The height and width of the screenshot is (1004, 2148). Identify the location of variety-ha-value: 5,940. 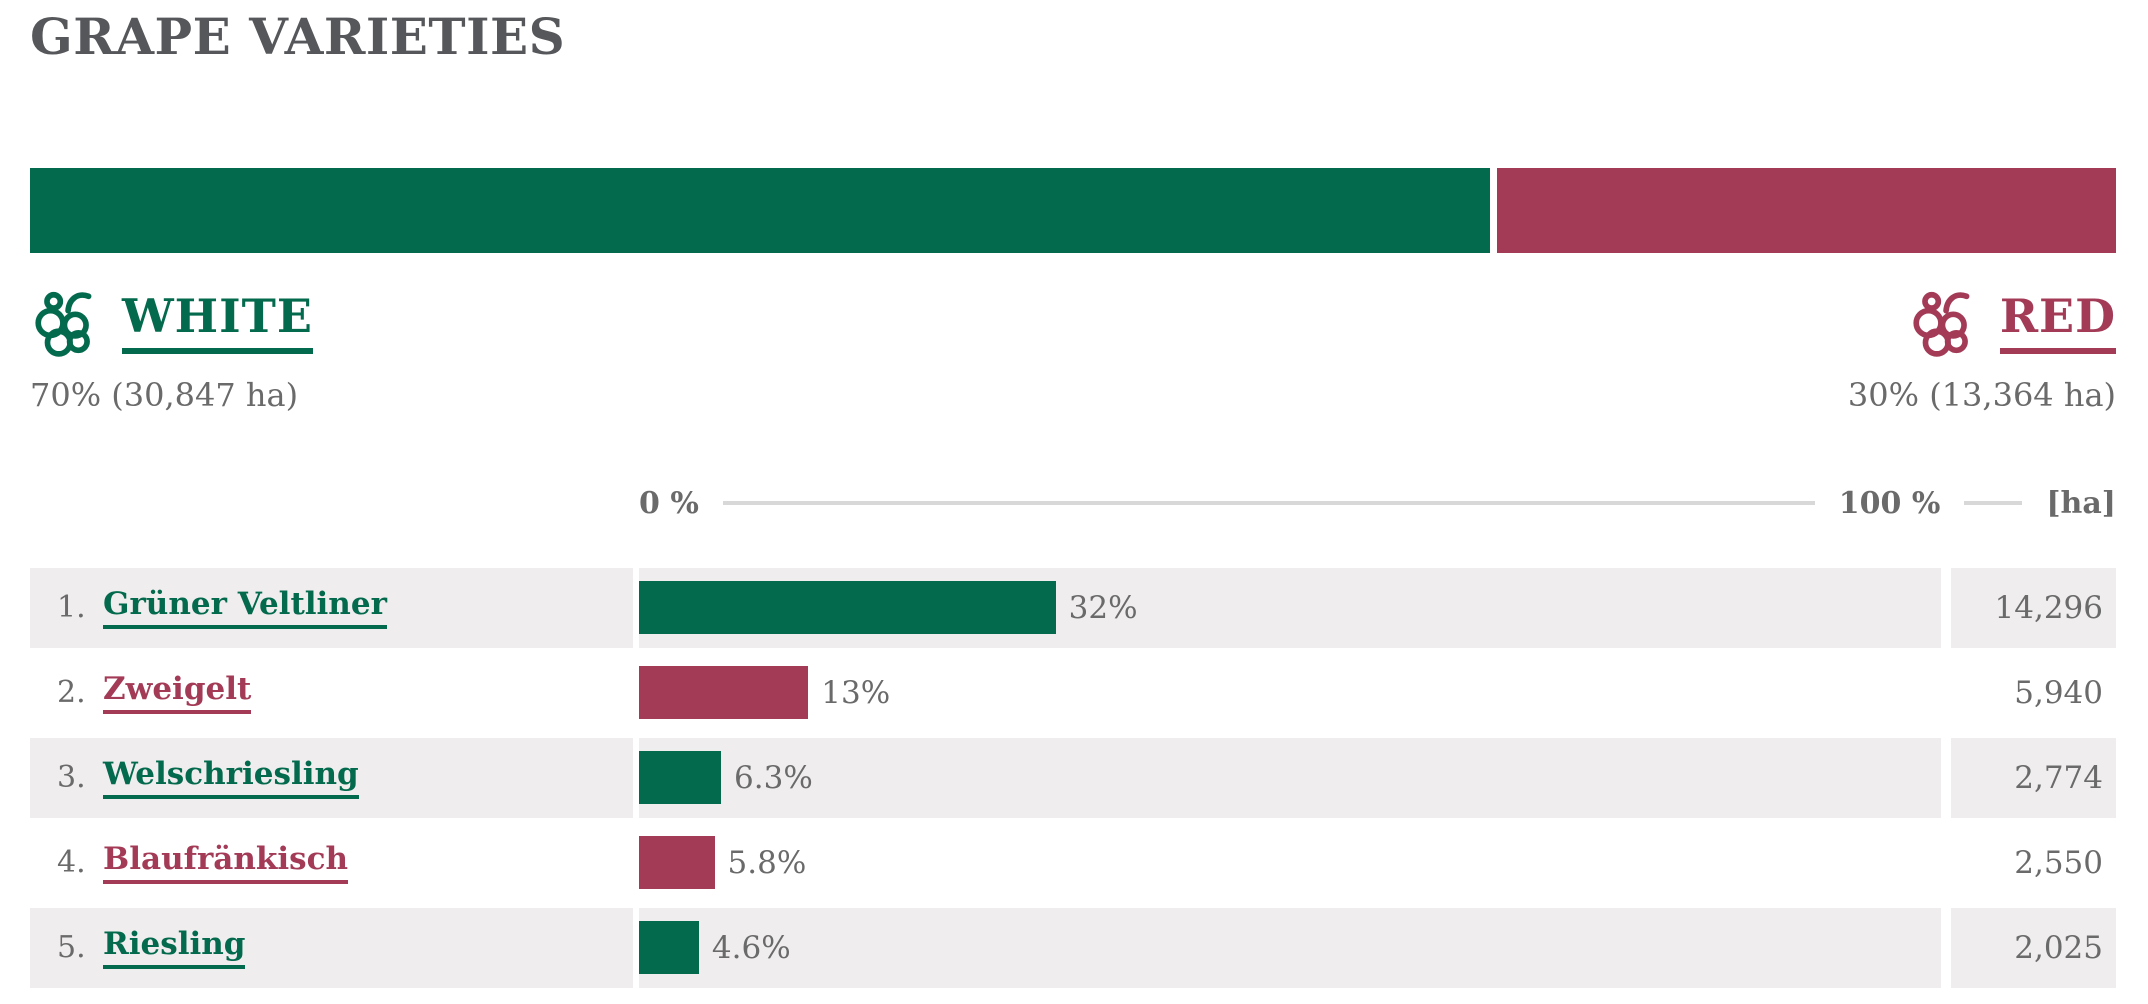
(2033, 692).